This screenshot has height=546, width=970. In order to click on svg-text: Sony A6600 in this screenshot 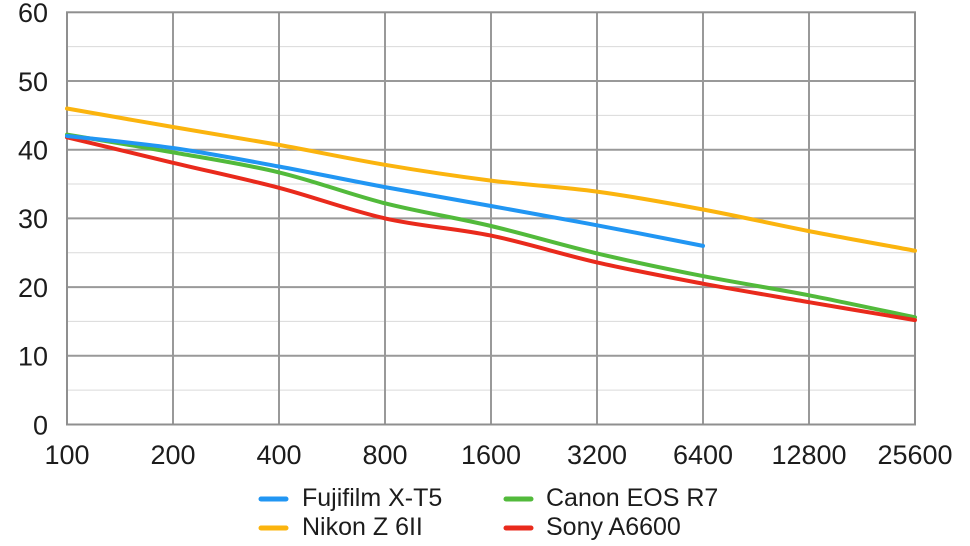, I will do `click(613, 527)`.